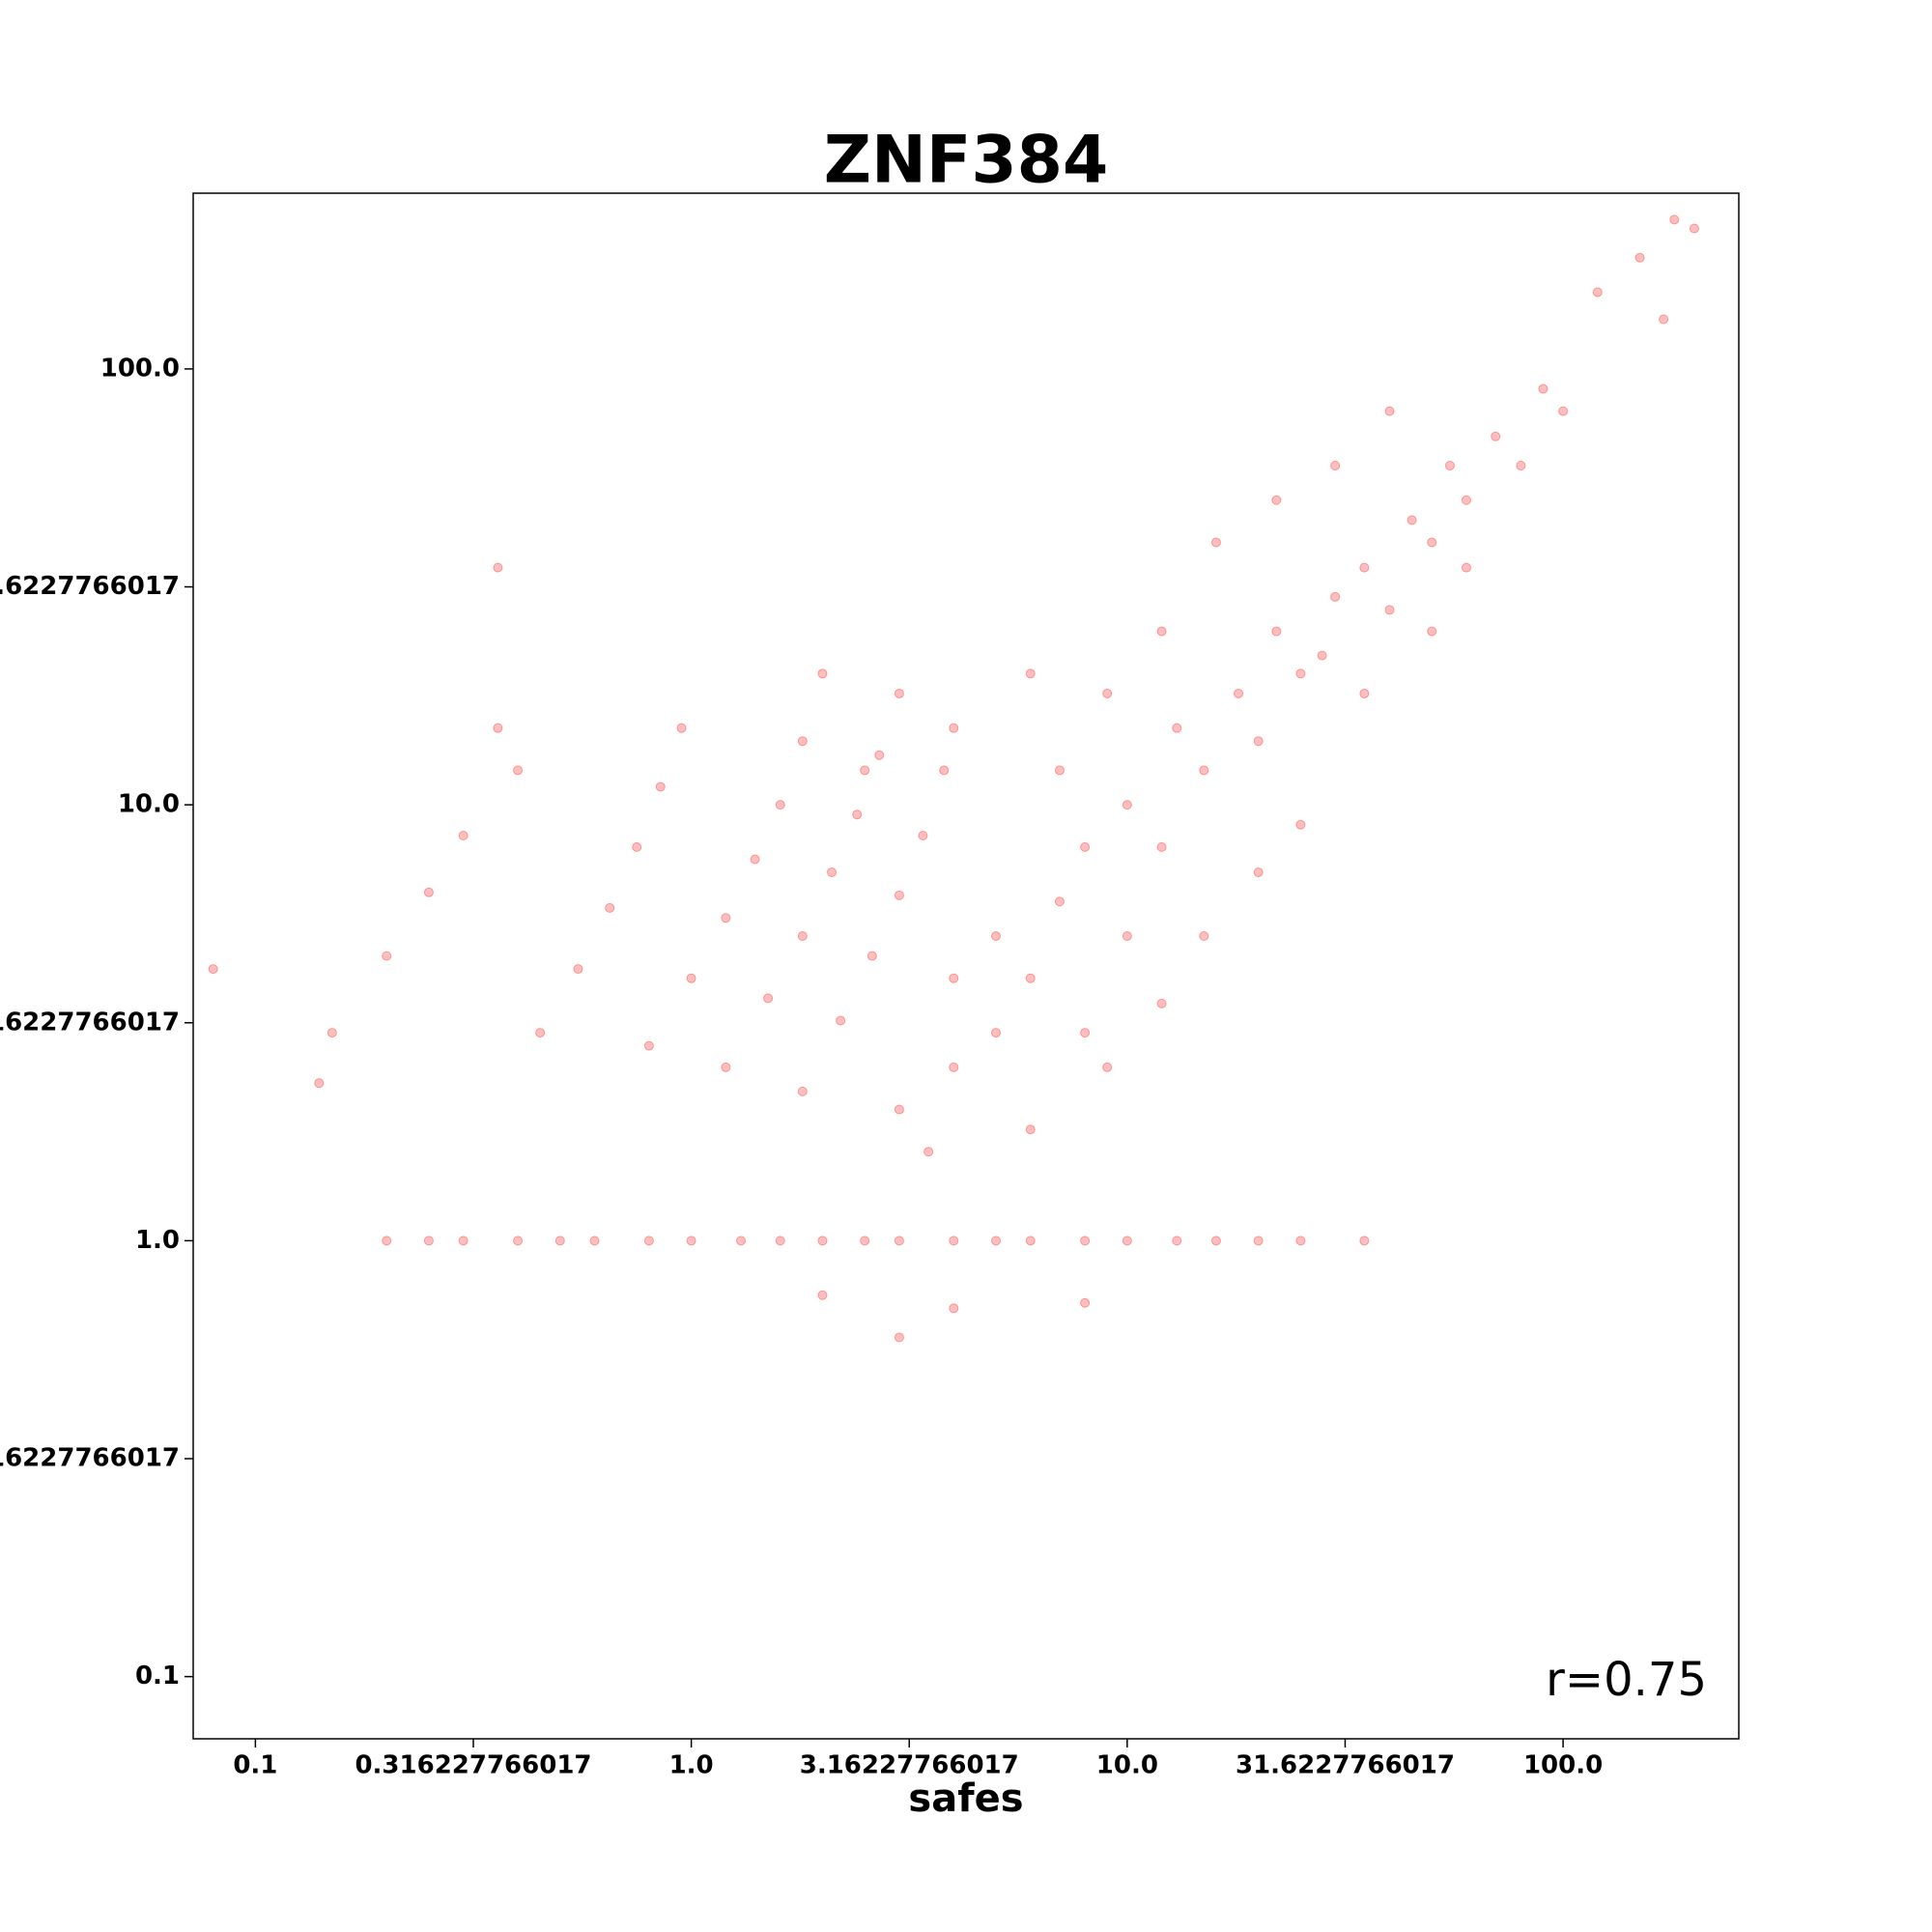  Describe the element at coordinates (90, 1458) in the screenshot. I see `y-tick-label: 0.316227766017` at that location.